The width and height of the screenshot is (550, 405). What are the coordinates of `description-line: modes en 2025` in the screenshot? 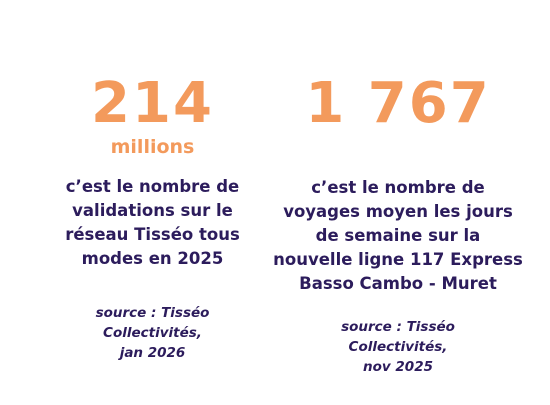 It's located at (152, 258).